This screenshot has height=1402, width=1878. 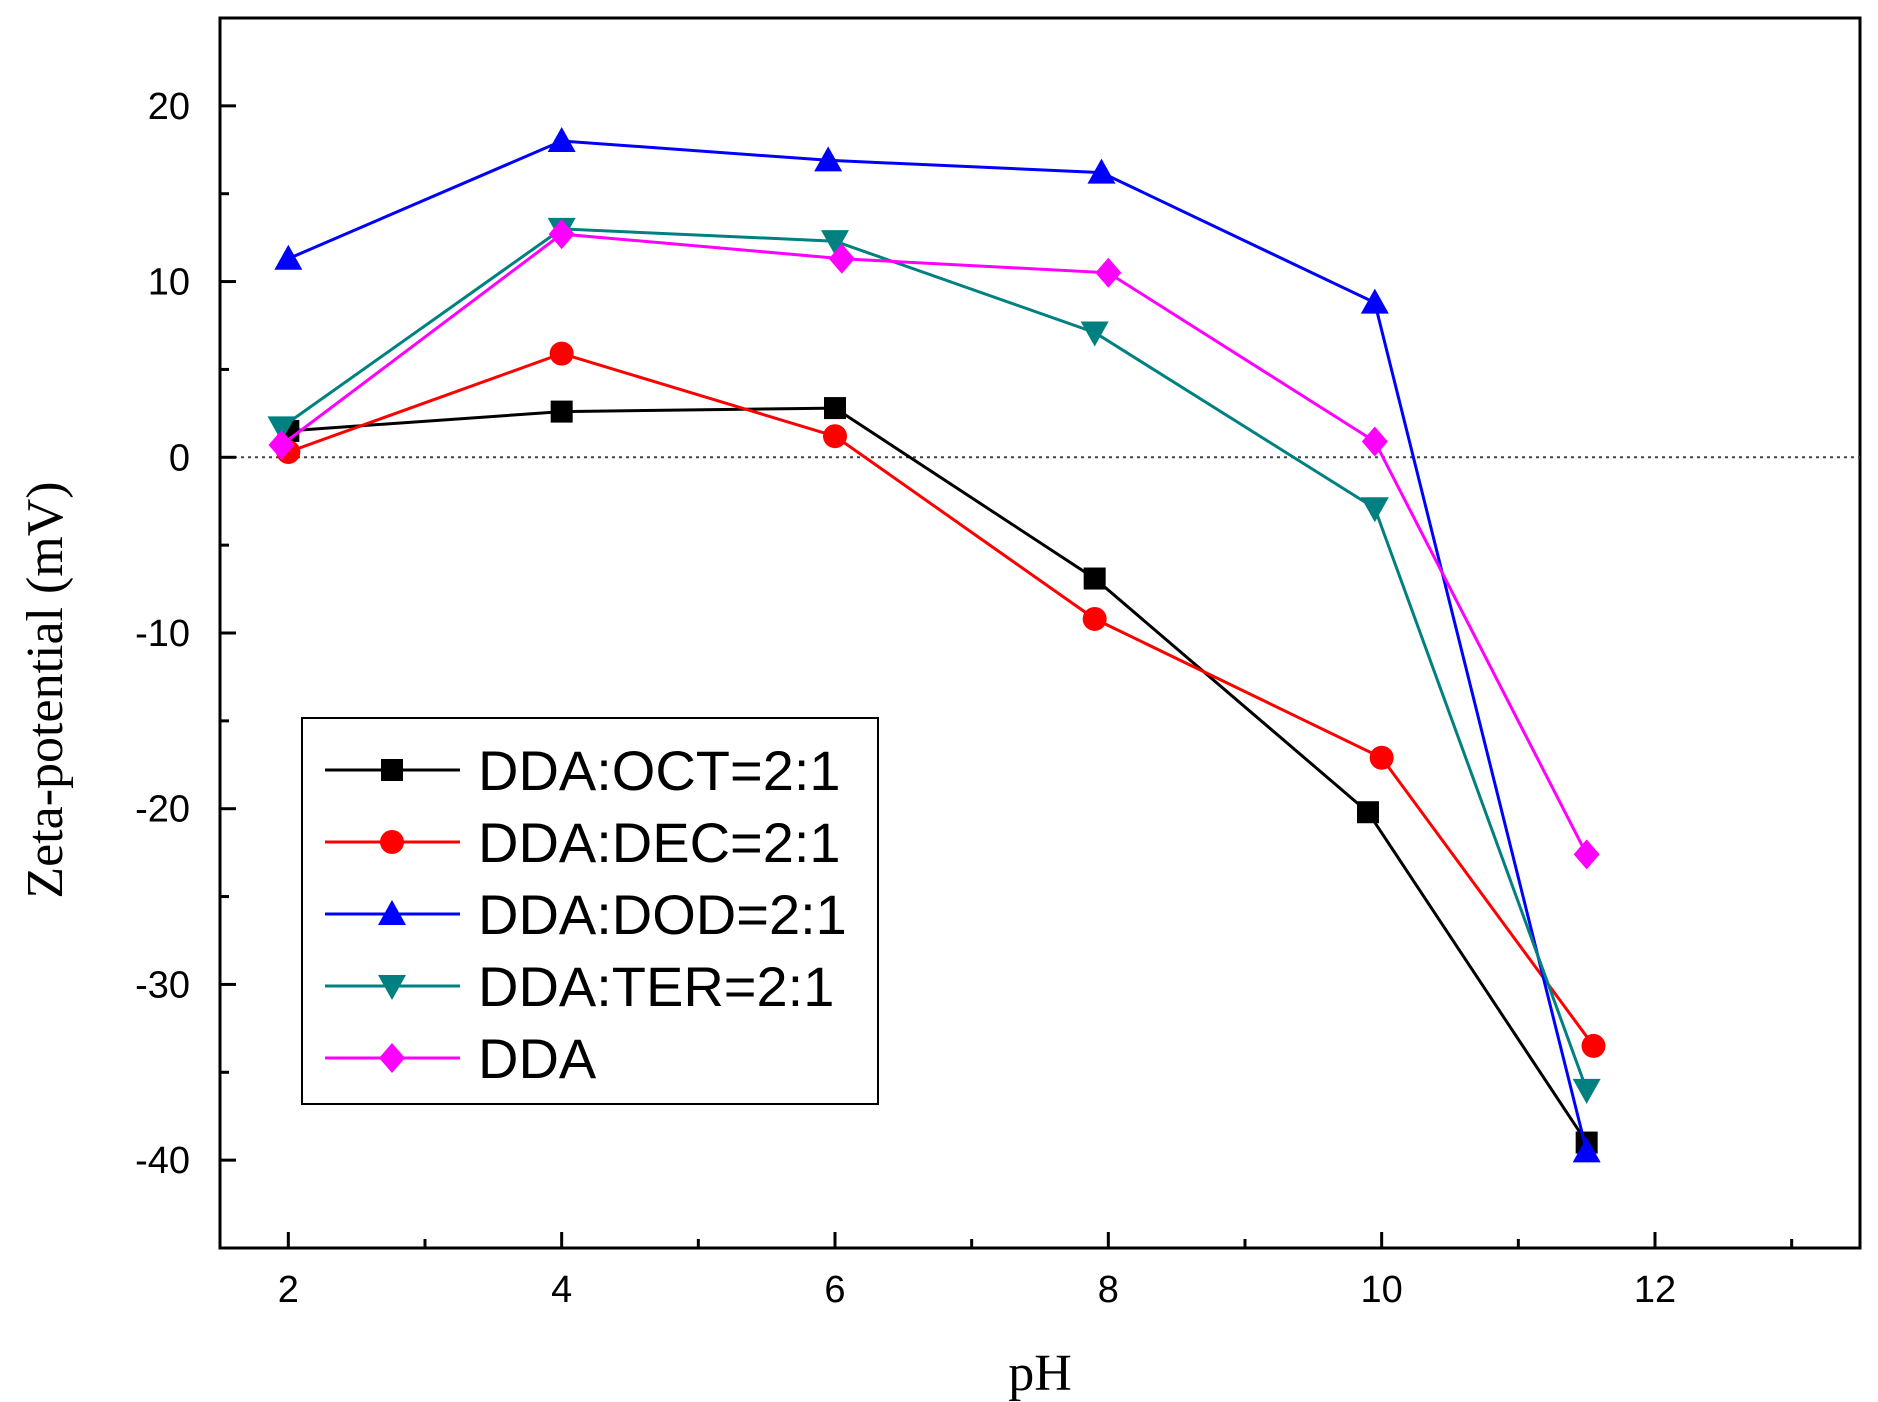 What do you see at coordinates (659, 770) in the screenshot?
I see `legend-label: DDA:OCT=2:1` at bounding box center [659, 770].